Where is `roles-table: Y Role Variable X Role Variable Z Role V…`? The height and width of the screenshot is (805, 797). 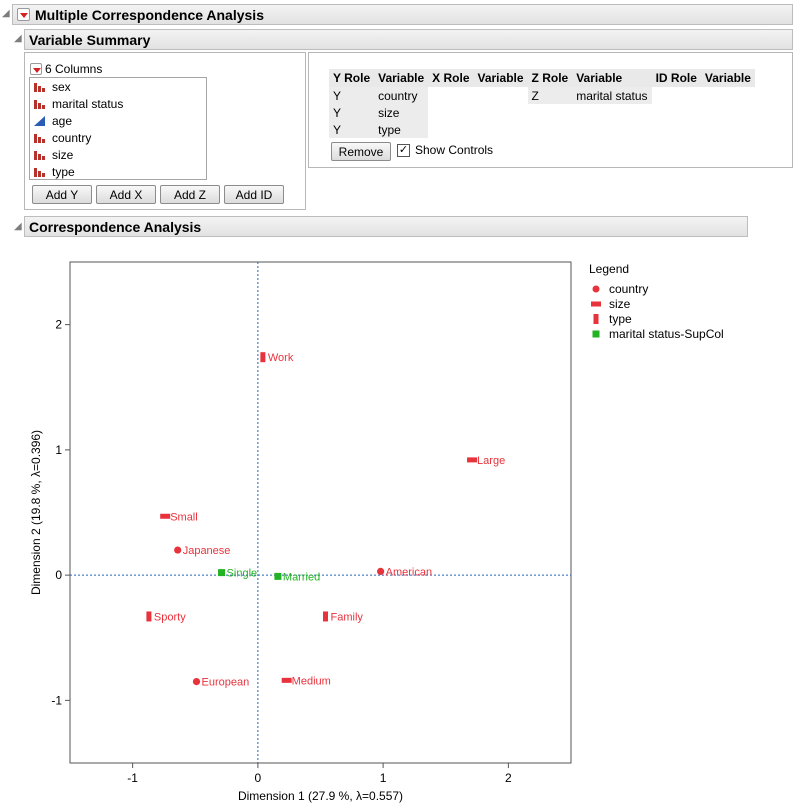 roles-table: Y Role Variable X Role Variable Z Role V… is located at coordinates (542, 103).